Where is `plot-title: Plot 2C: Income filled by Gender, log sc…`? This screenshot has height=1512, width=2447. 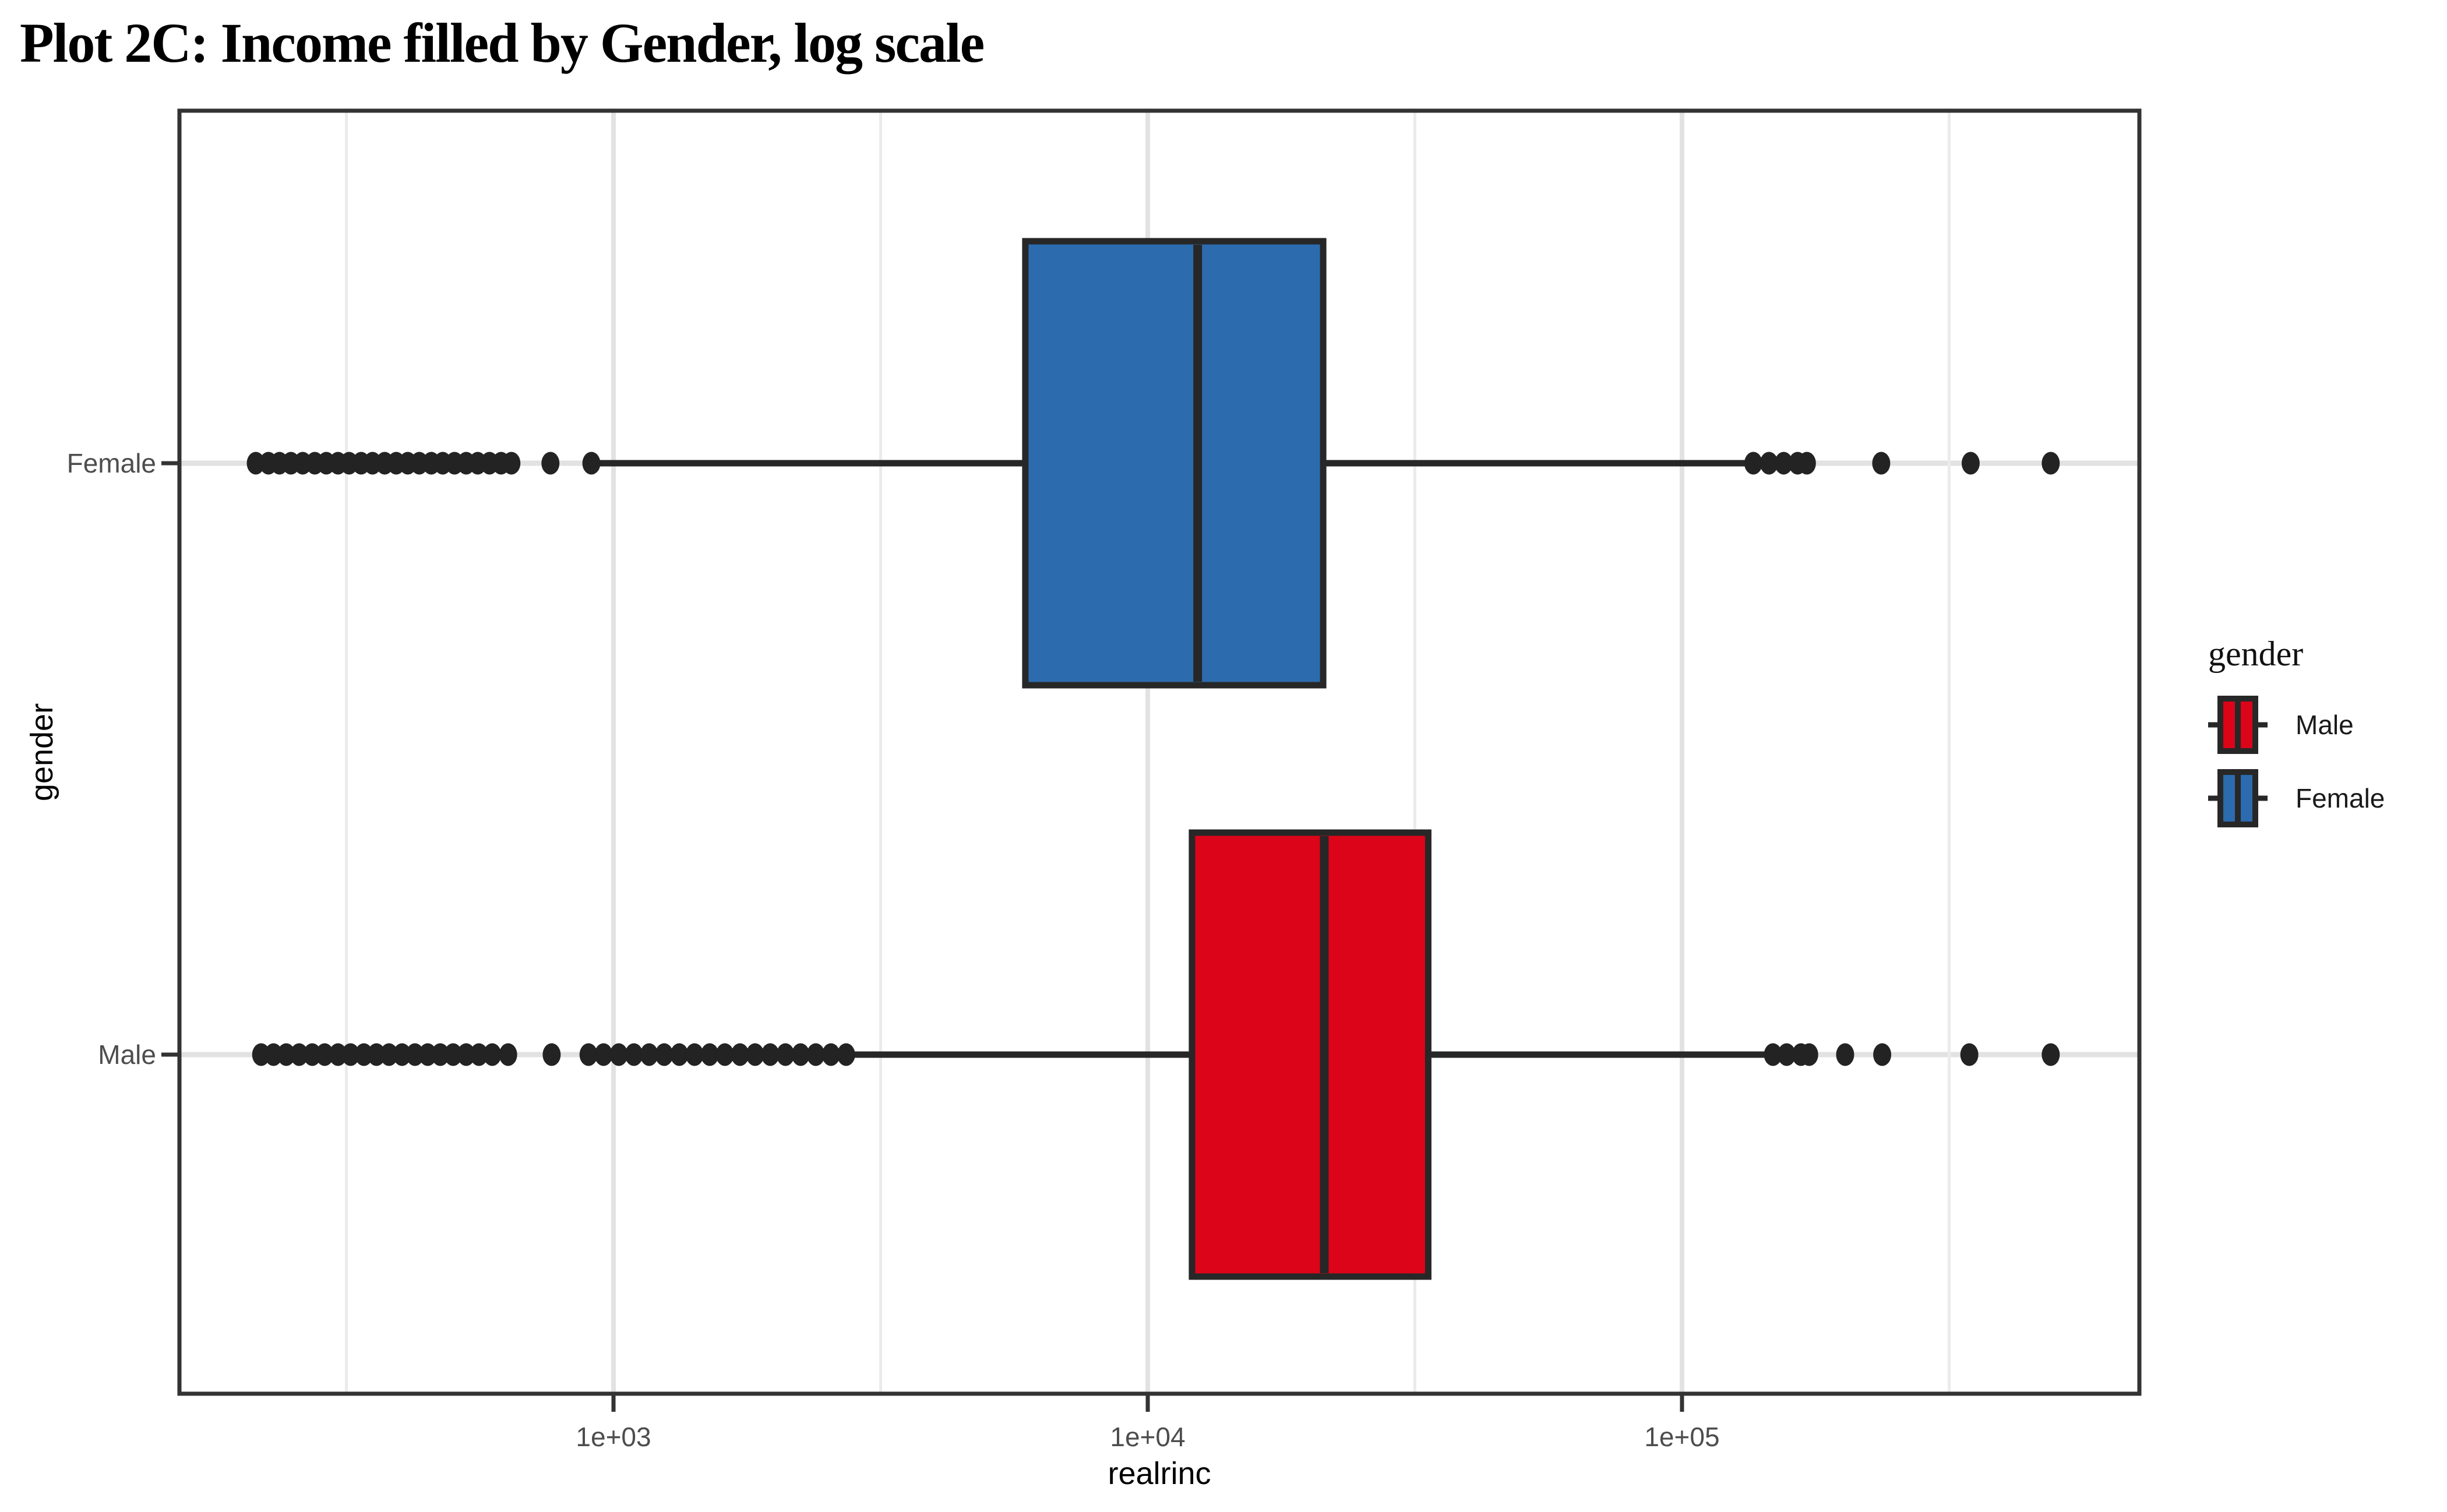 plot-title: Plot 2C: Income filled by Gender, log sc… is located at coordinates (502, 43).